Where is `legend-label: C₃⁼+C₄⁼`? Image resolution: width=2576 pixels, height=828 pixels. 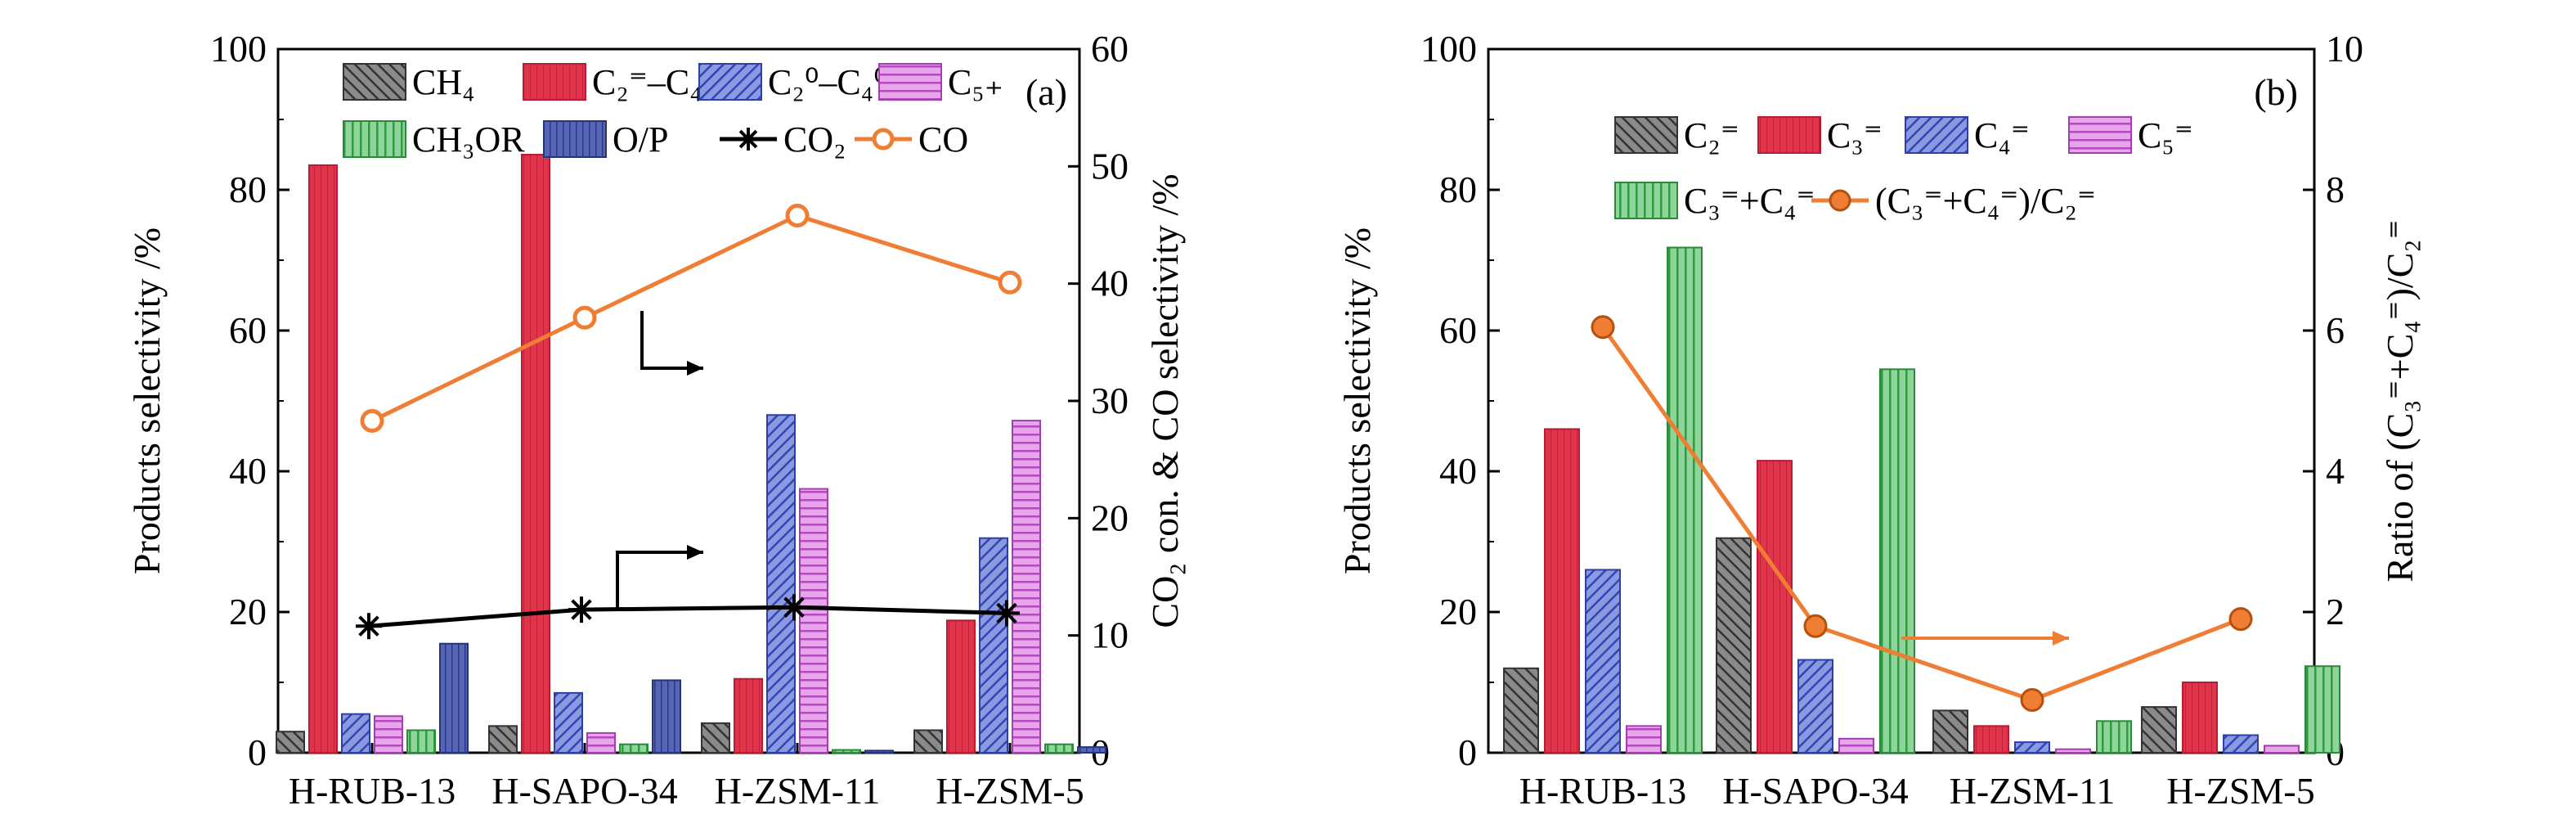 legend-label: C₃⁼+C₄⁼ is located at coordinates (1750, 201).